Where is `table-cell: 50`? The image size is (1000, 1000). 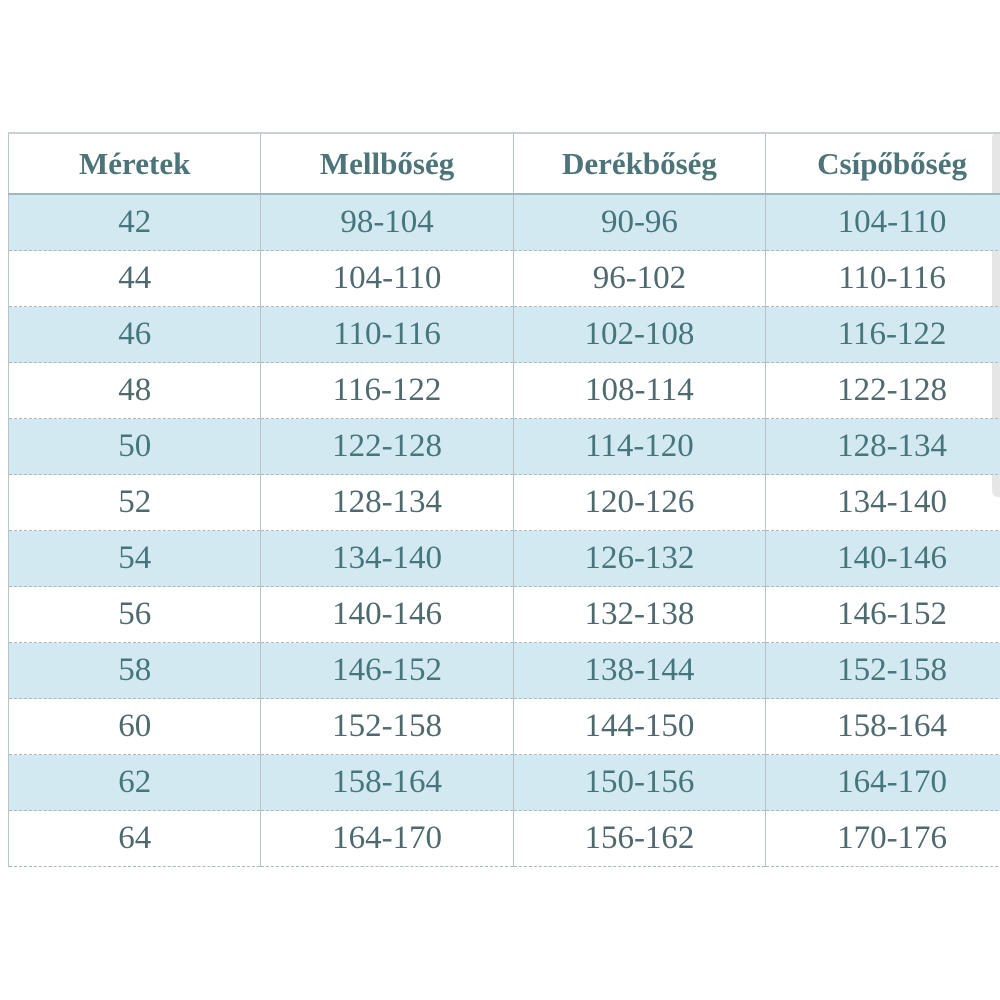
table-cell: 50 is located at coordinates (134, 446).